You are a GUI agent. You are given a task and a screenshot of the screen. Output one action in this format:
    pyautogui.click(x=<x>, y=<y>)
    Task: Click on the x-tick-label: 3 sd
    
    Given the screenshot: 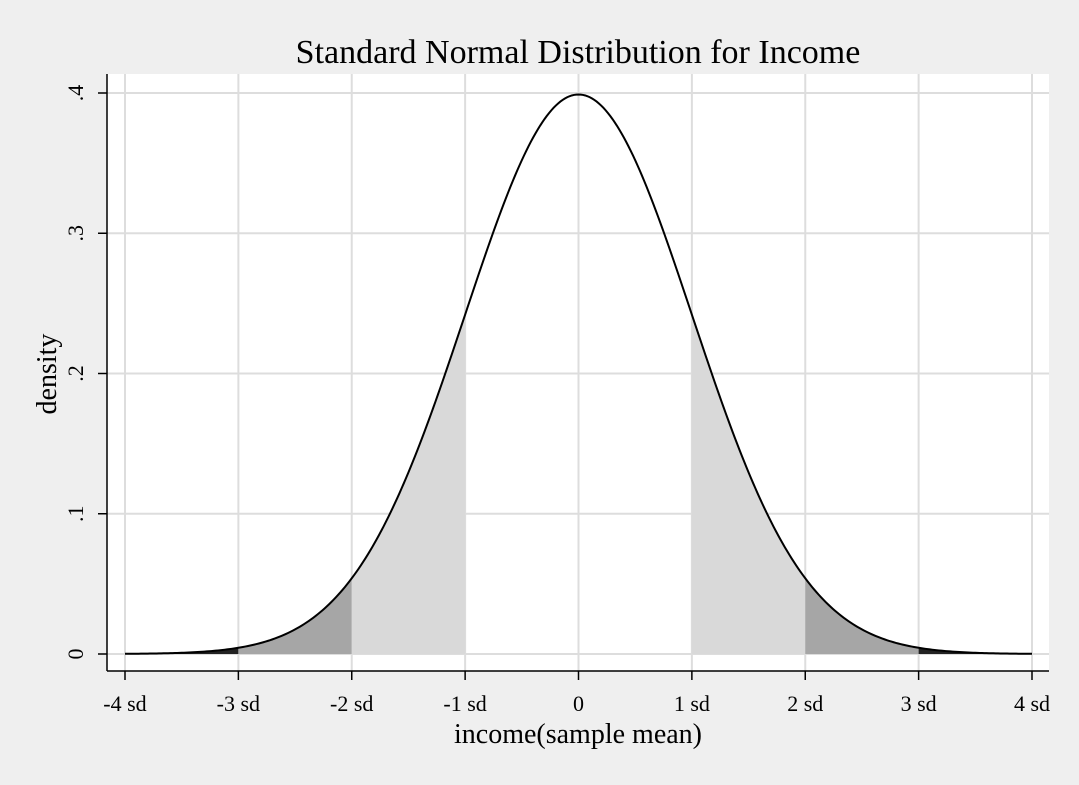 What is the action you would take?
    pyautogui.click(x=919, y=703)
    